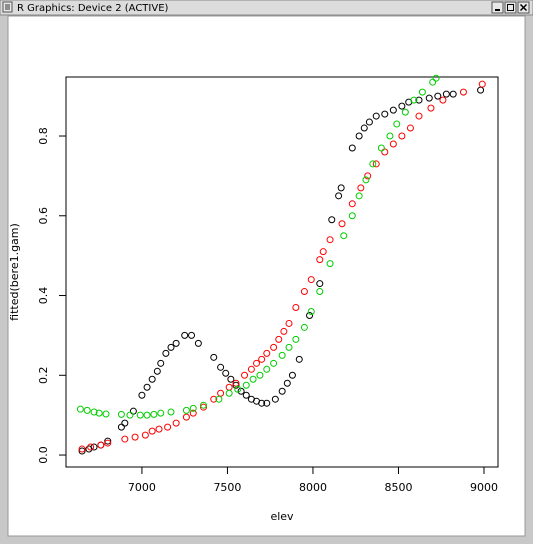 This screenshot has width=533, height=548. Describe the element at coordinates (497, 7) in the screenshot. I see `minimize-button` at that location.